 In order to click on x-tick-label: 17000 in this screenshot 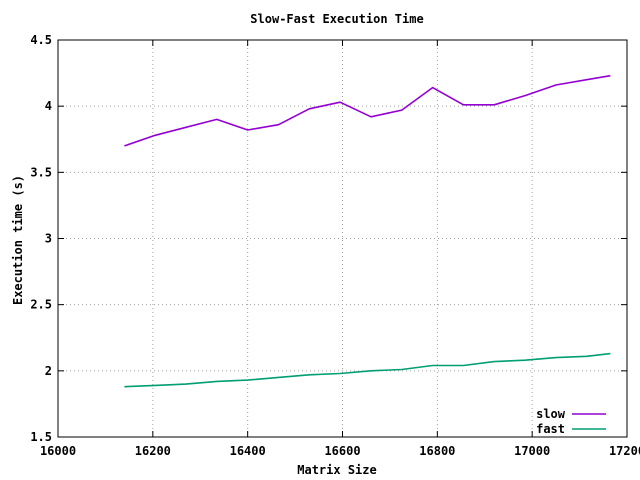, I will do `click(532, 451)`.